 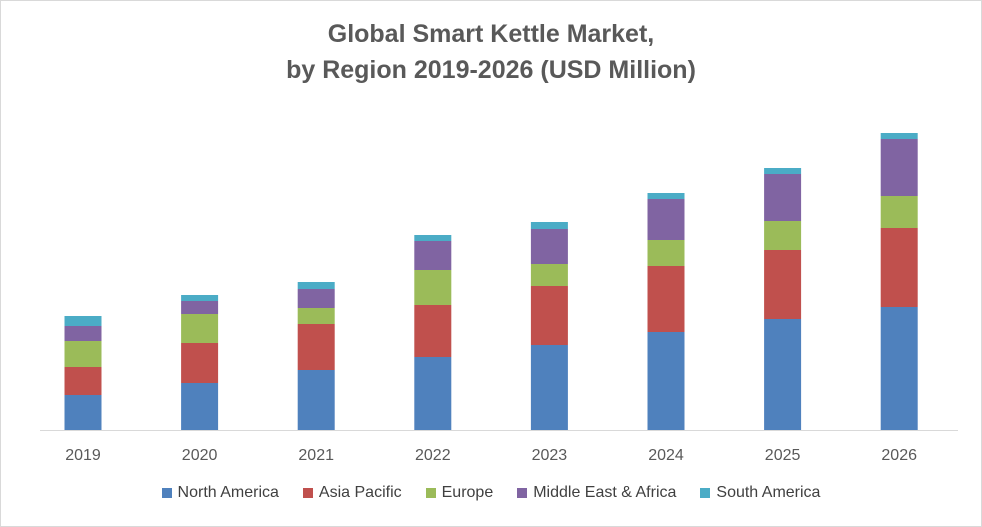 I want to click on x-tick-label: 2022, so click(x=433, y=455).